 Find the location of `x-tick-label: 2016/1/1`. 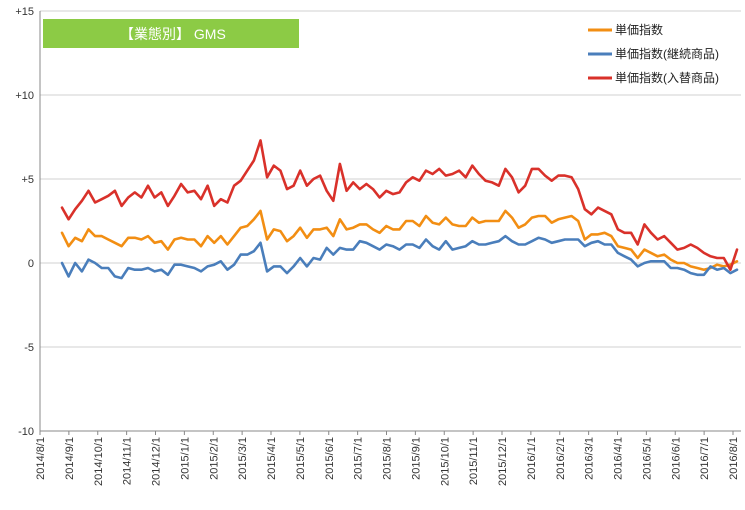

x-tick-label: 2016/1/1 is located at coordinates (532, 458).